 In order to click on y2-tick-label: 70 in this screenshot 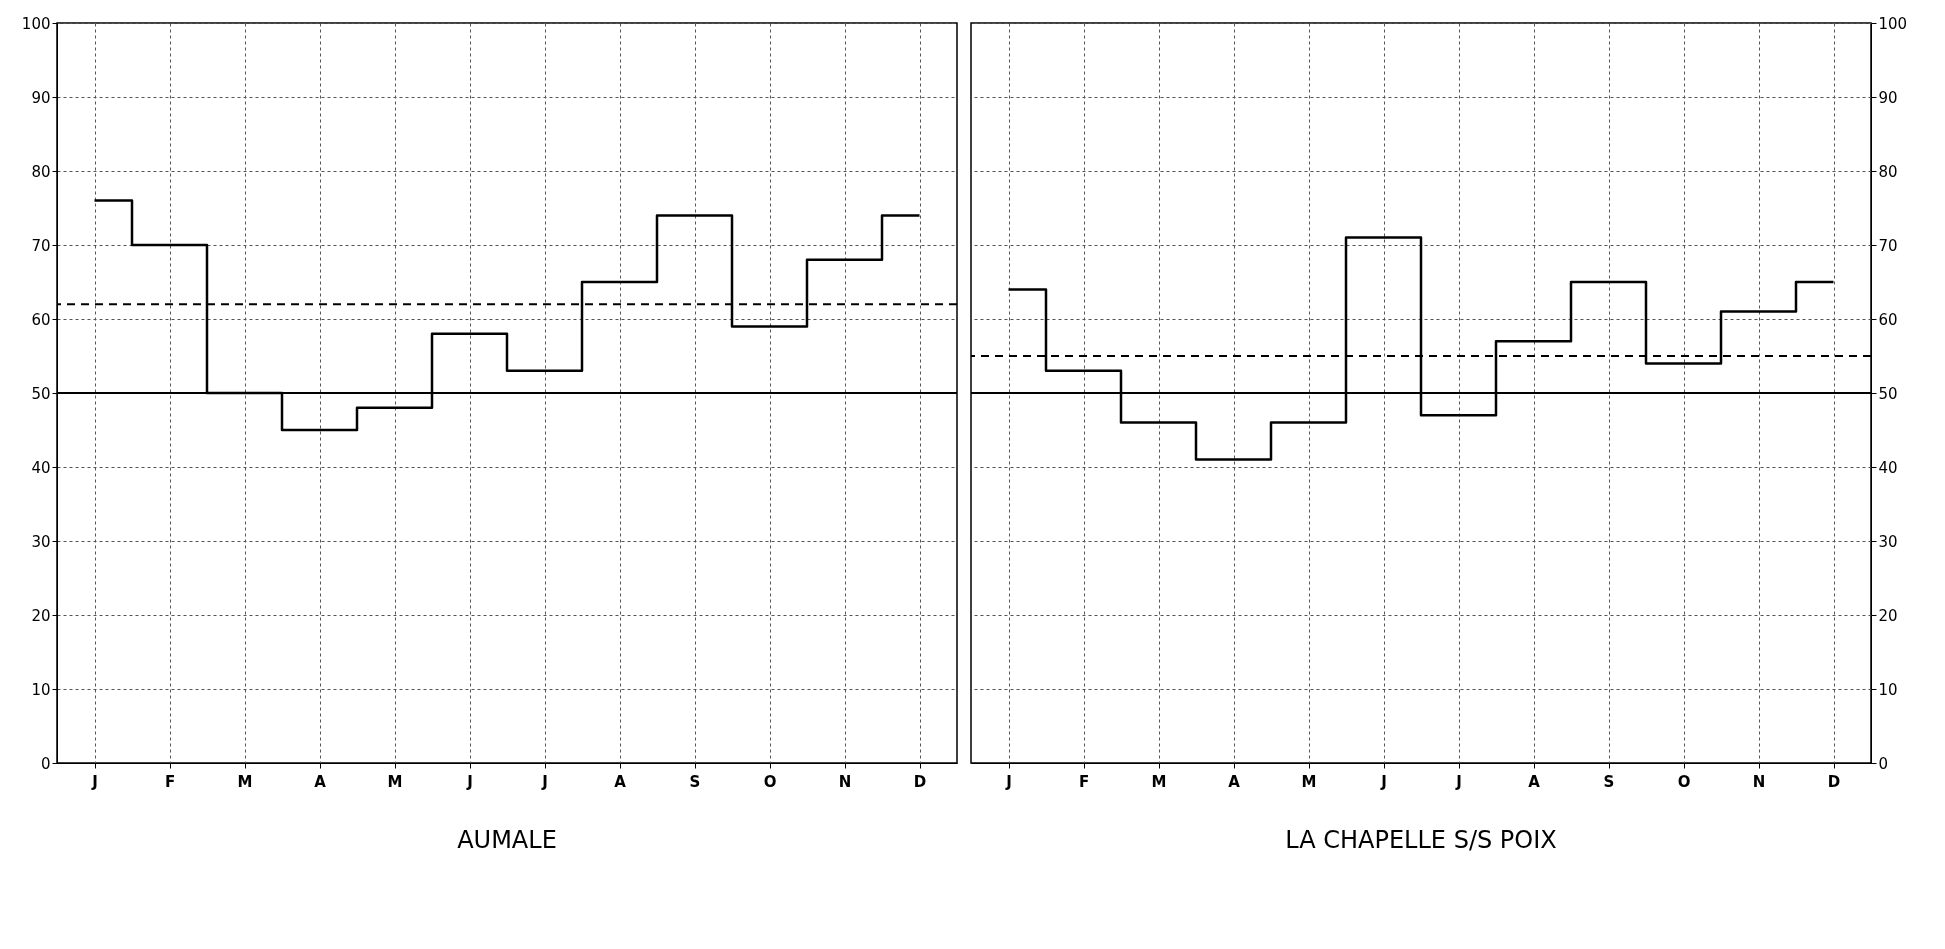, I will do `click(1888, 245)`.